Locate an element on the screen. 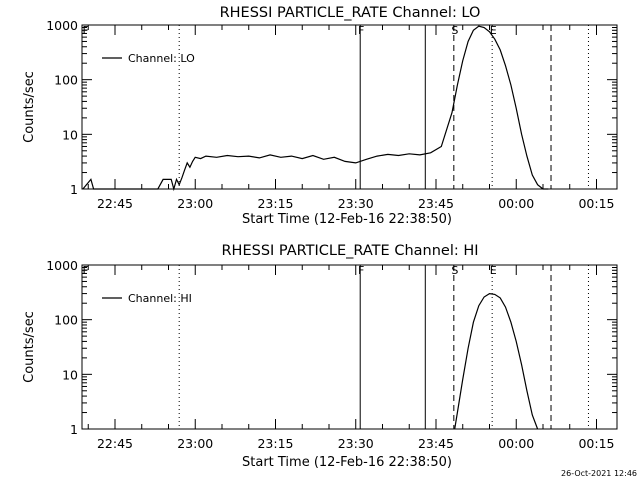  footer-timestamp: 26-Oct-2021 12:46 is located at coordinates (599, 473).